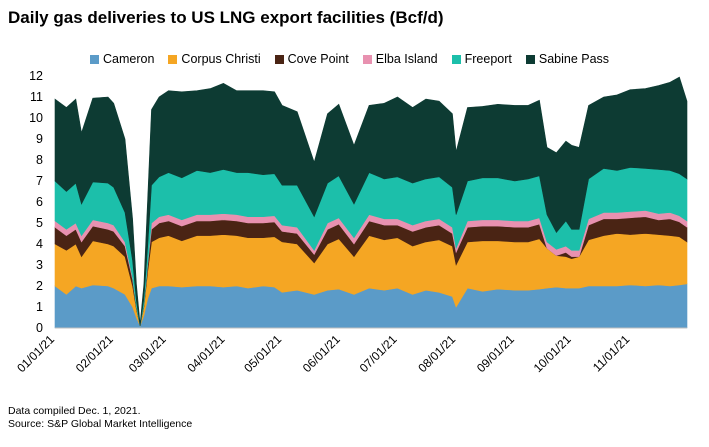  What do you see at coordinates (94, 59) in the screenshot?
I see `legend-swatch-cameron` at bounding box center [94, 59].